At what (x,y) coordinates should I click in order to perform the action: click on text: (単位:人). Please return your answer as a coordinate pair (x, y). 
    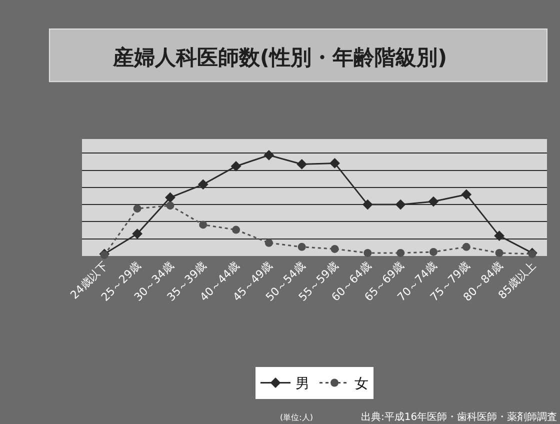
    Looking at the image, I should click on (296, 417).